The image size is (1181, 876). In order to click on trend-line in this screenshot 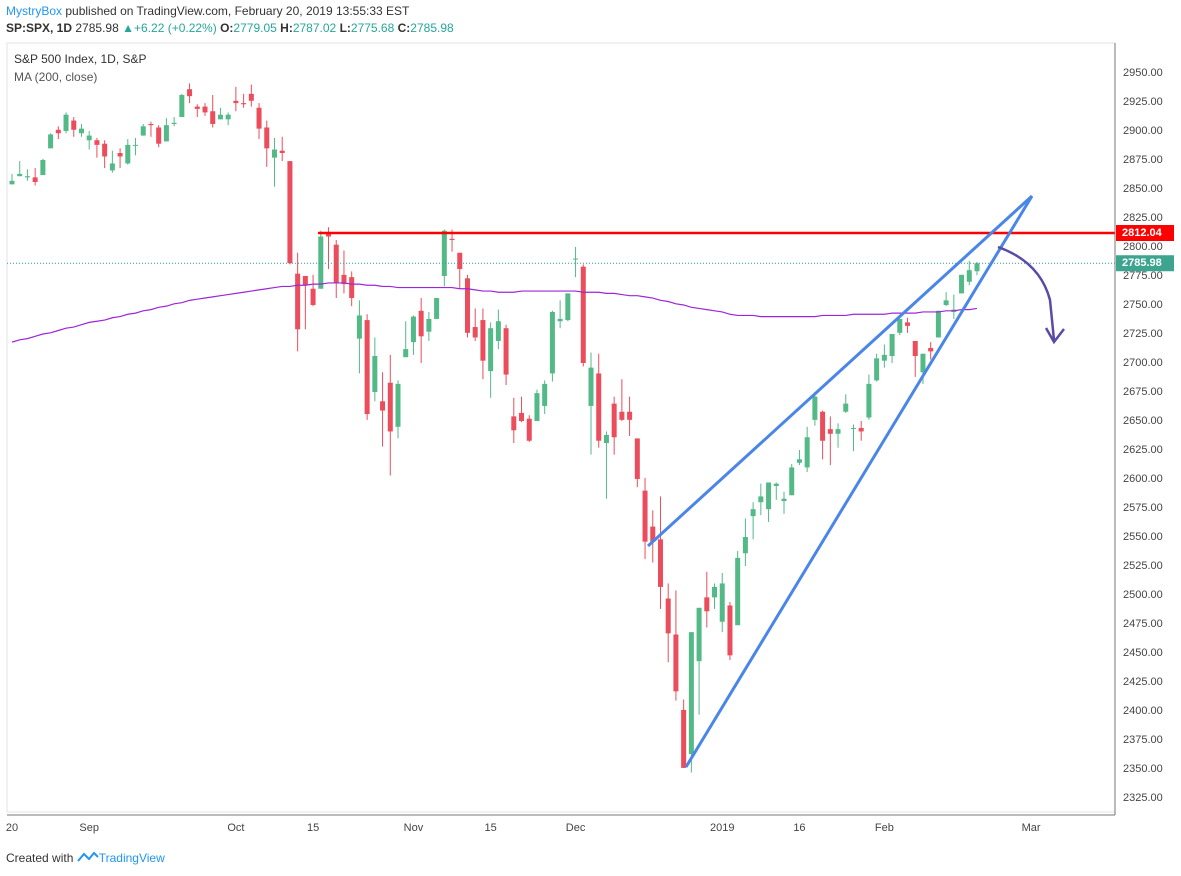, I will do `click(840, 371)`.